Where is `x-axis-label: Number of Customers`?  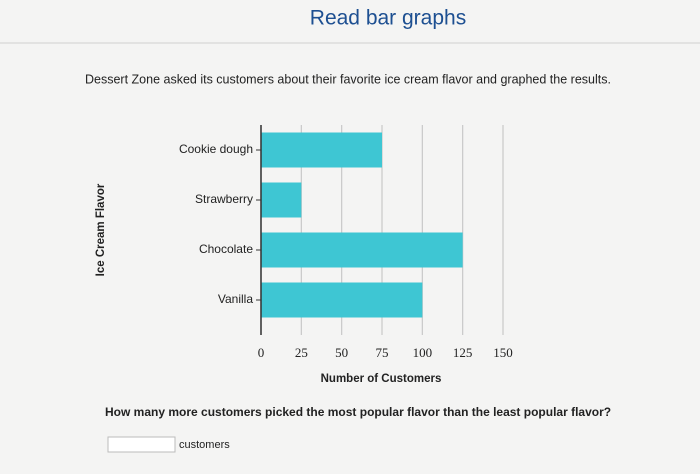 x-axis-label: Number of Customers is located at coordinates (381, 379).